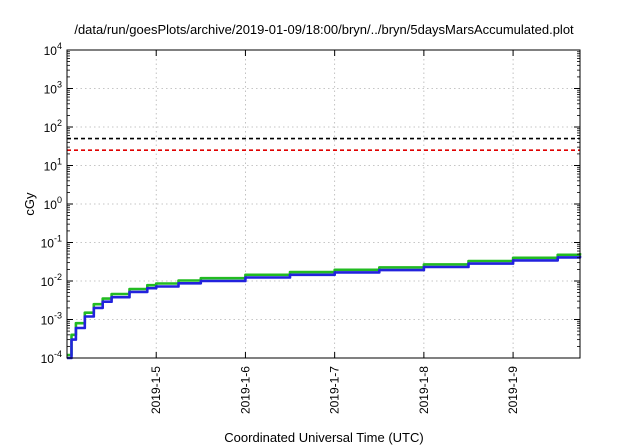  I want to click on y-tick-label: 10³, so click(53, 88).